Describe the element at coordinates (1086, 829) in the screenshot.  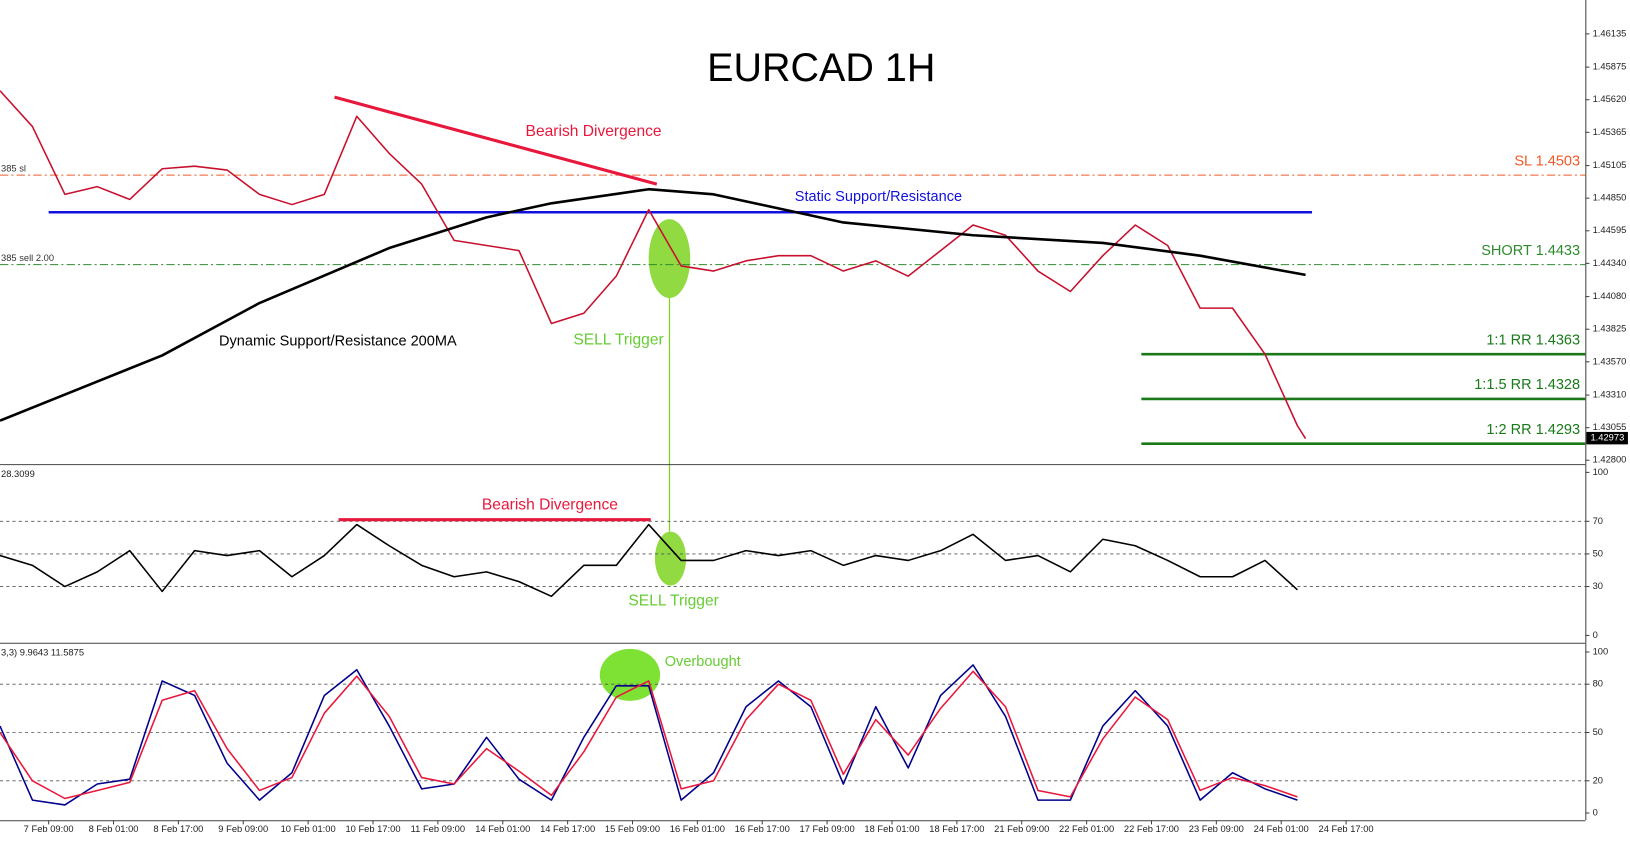
I see `x-tick-label: 22 Feb 01:00` at that location.